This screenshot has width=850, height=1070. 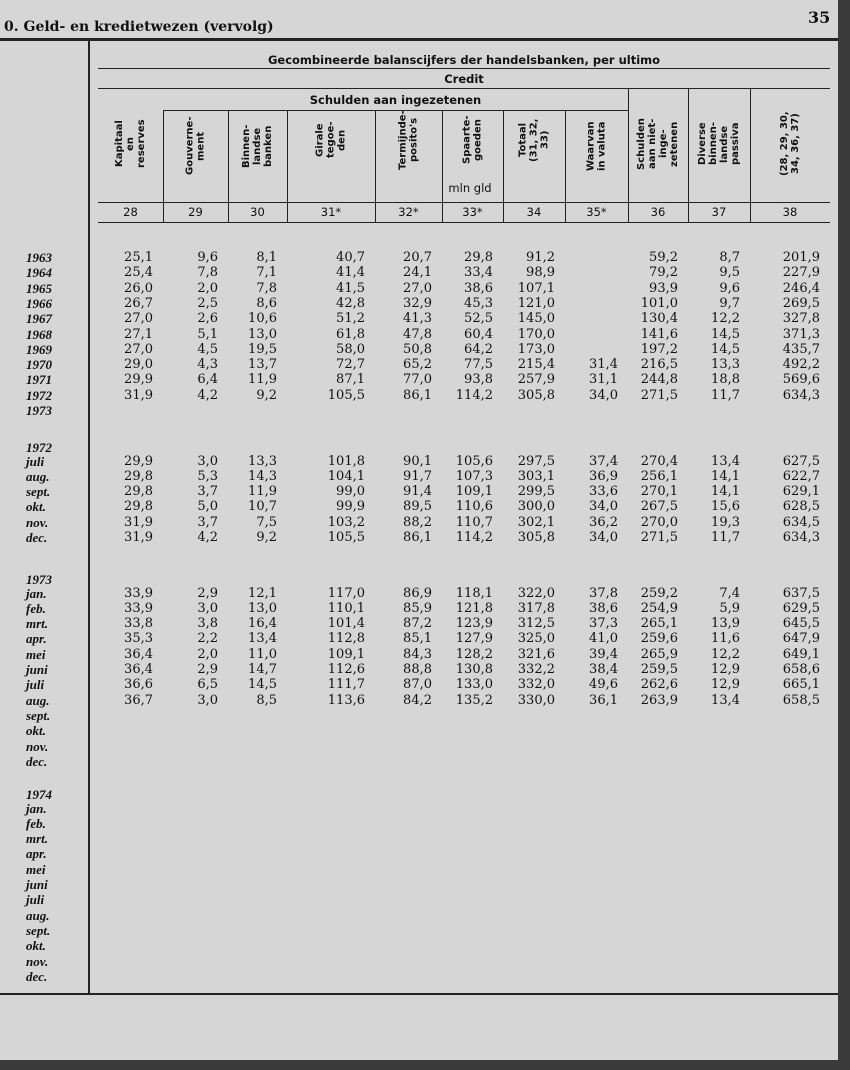 I want to click on cell: 634,3, so click(x=801, y=537).